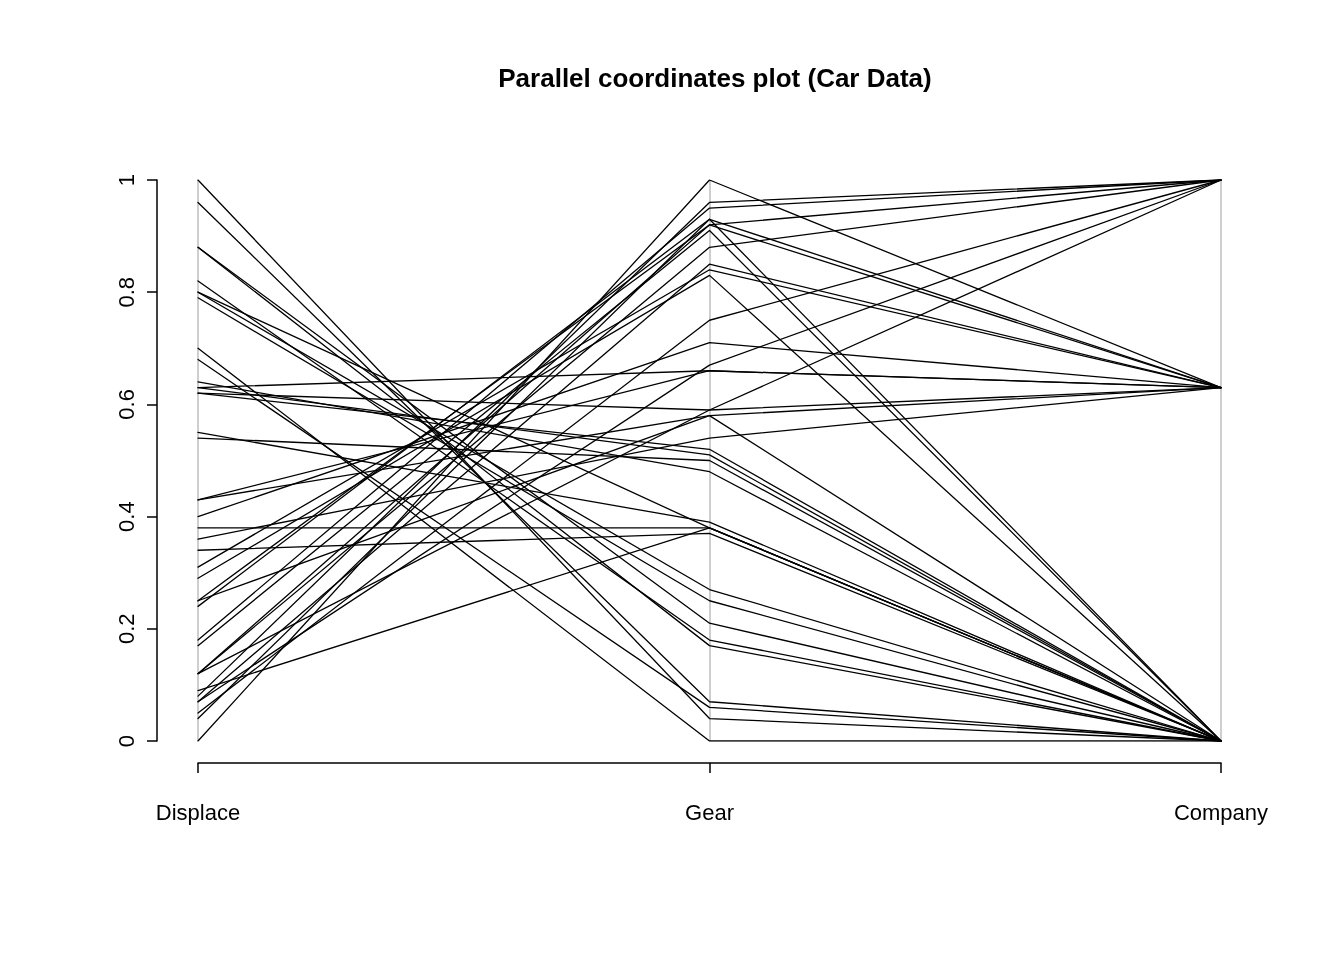 The height and width of the screenshot is (960, 1344). Describe the element at coordinates (715, 78) in the screenshot. I see `chart-title: Parallel coordinates plot (Car Data)` at that location.